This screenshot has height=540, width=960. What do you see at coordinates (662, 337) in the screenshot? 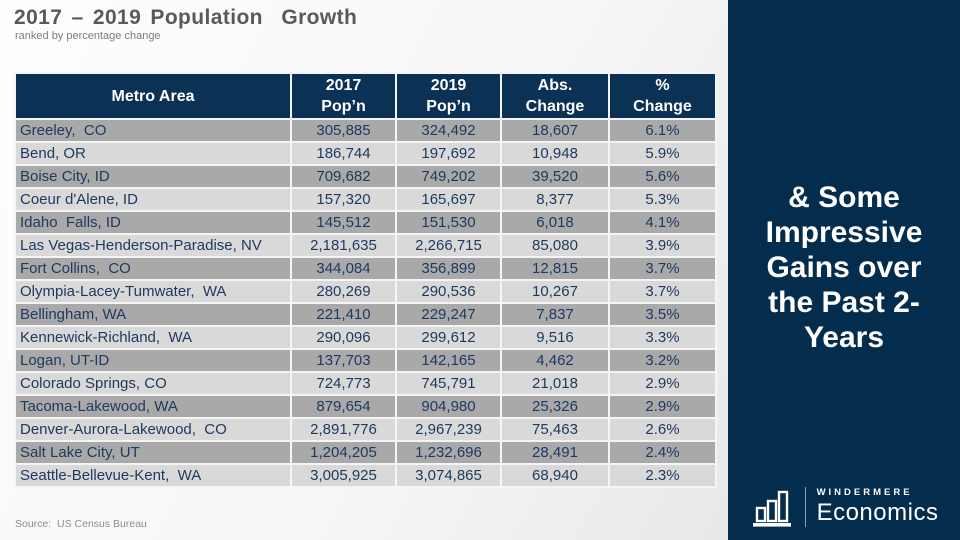
I see `pct-change-cell: 3.3%` at bounding box center [662, 337].